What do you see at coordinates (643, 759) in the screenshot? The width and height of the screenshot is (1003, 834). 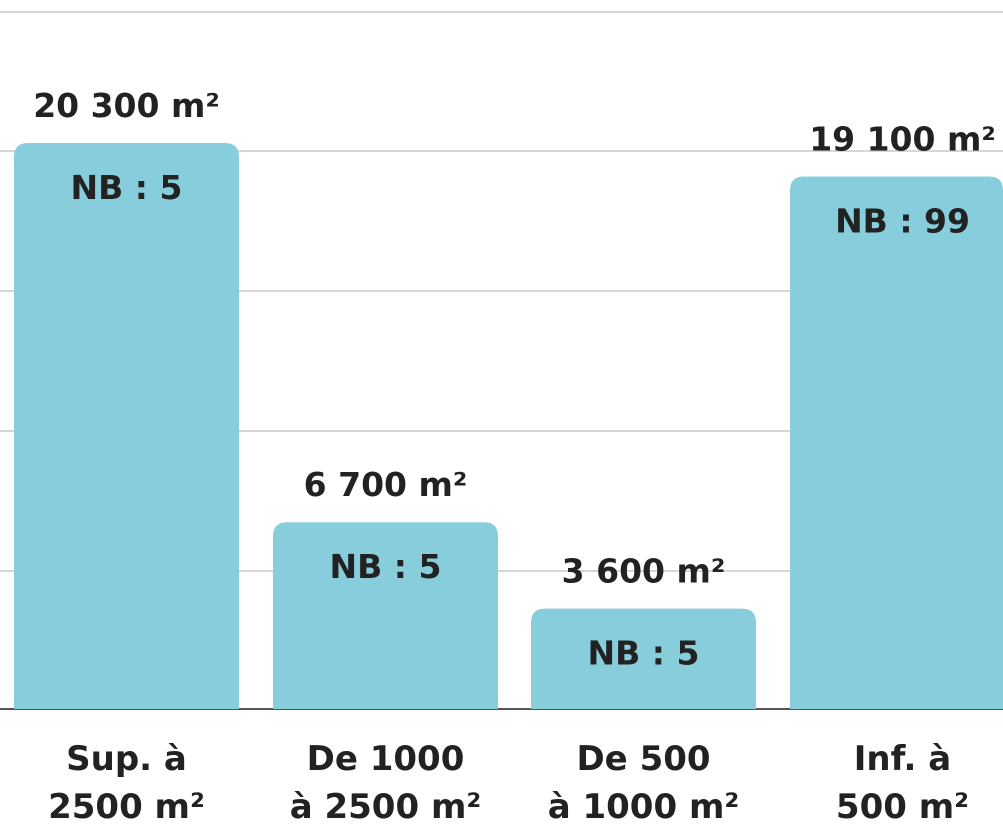 I see `category-tick-label: De 500` at bounding box center [643, 759].